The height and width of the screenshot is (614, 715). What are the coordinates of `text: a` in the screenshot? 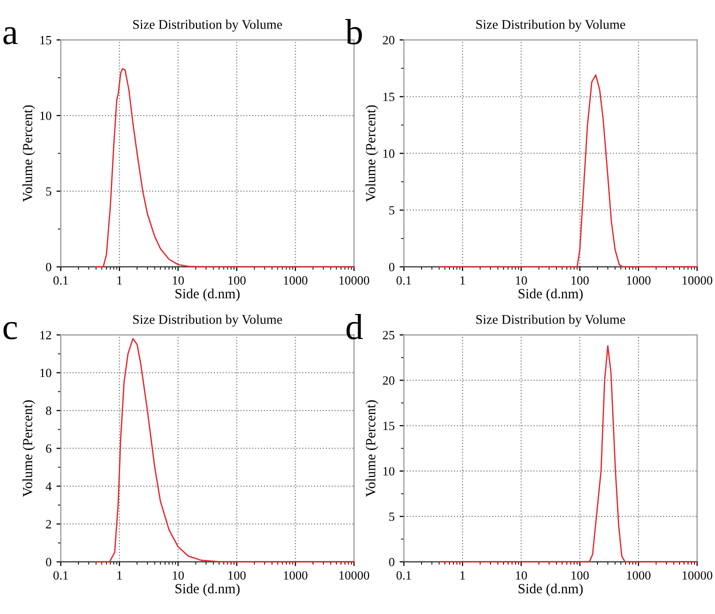 It's located at (10, 35).